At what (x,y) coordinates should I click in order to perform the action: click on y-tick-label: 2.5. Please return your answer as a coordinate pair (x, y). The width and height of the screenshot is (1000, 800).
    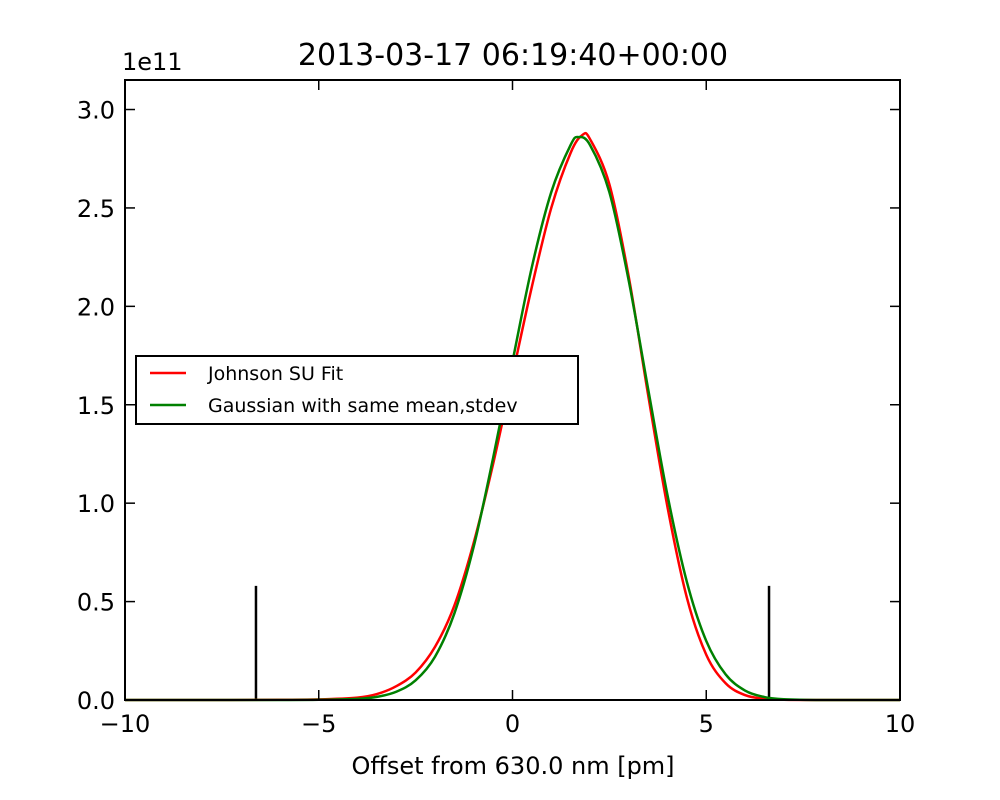
    Looking at the image, I should click on (96, 209).